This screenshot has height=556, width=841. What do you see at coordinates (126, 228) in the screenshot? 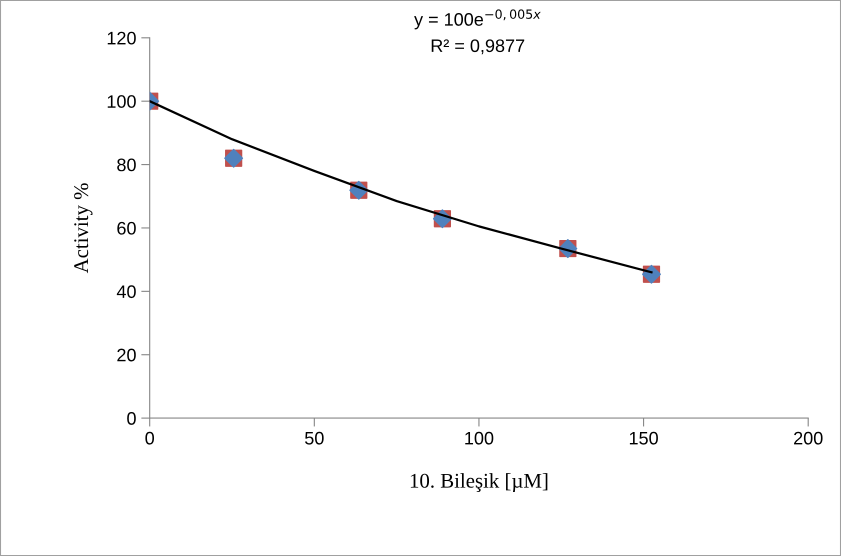
I see `y-tick-label: 60` at bounding box center [126, 228].